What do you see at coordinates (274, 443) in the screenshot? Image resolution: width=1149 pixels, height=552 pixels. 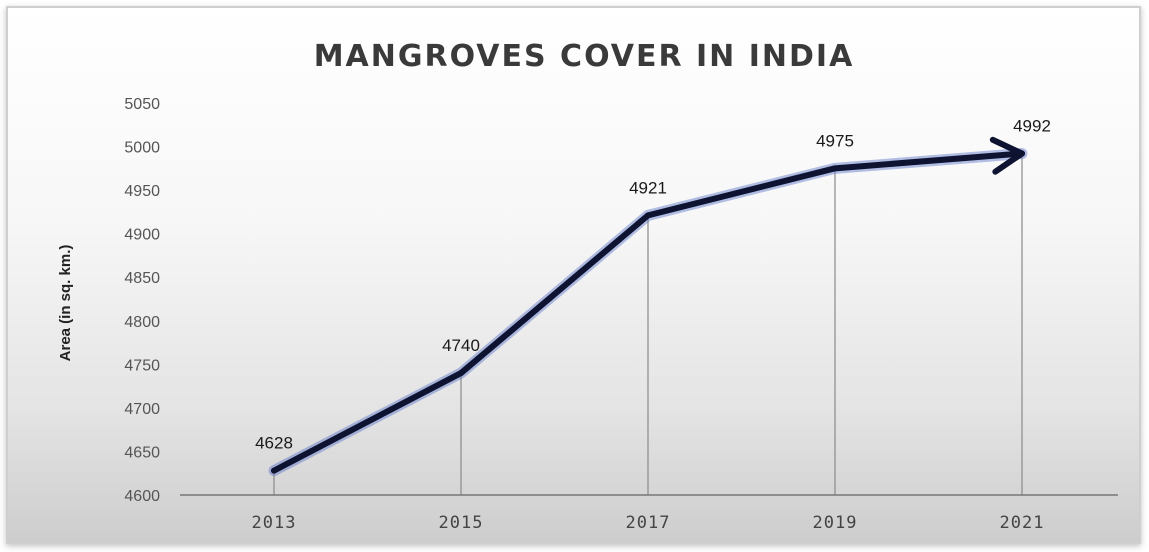 I see `data-label: 4628` at bounding box center [274, 443].